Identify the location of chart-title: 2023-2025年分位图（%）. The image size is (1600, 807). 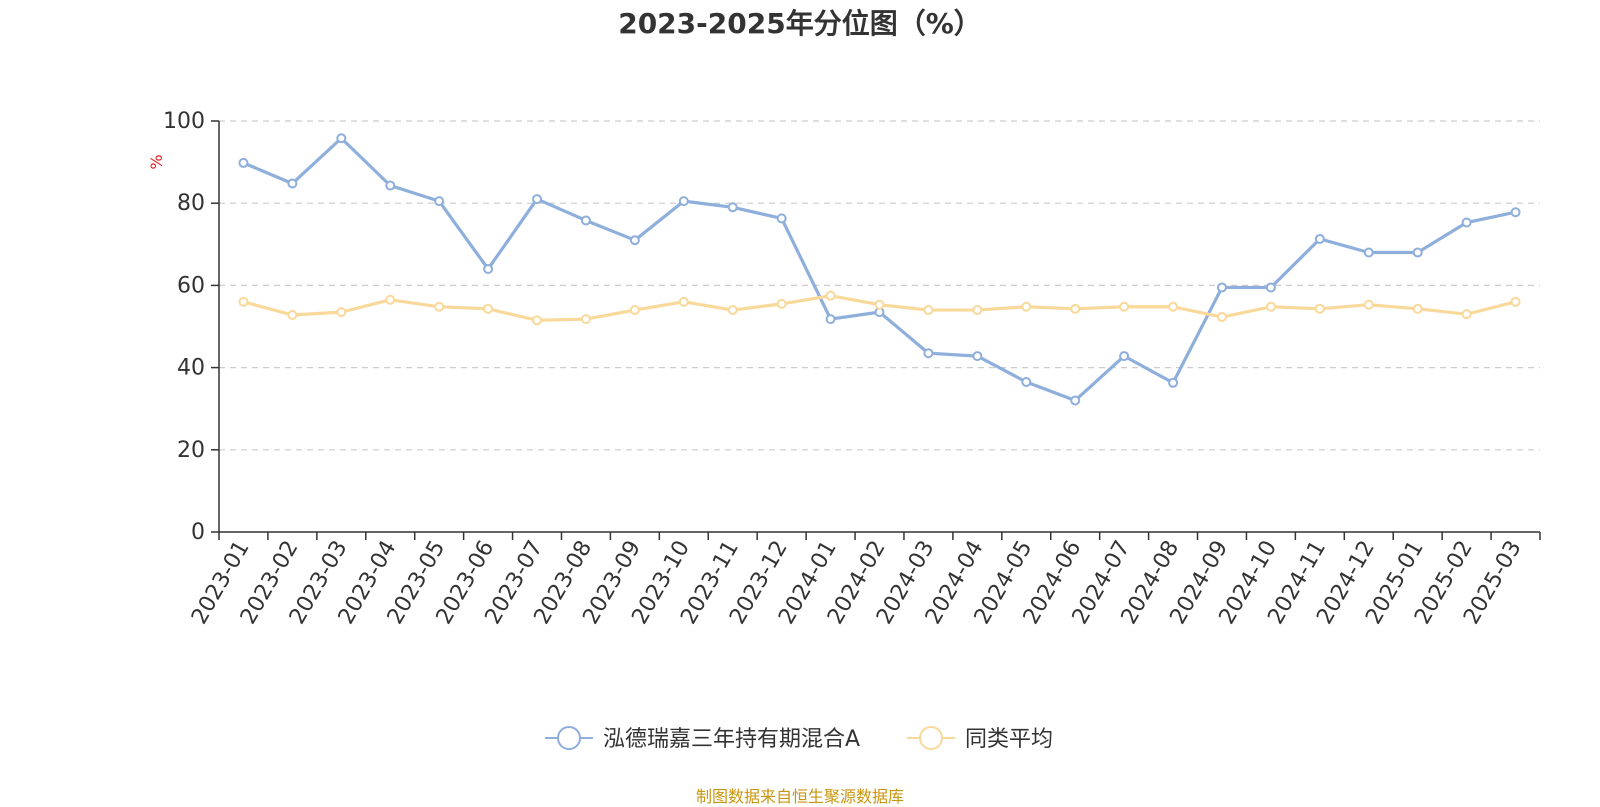
(800, 23).